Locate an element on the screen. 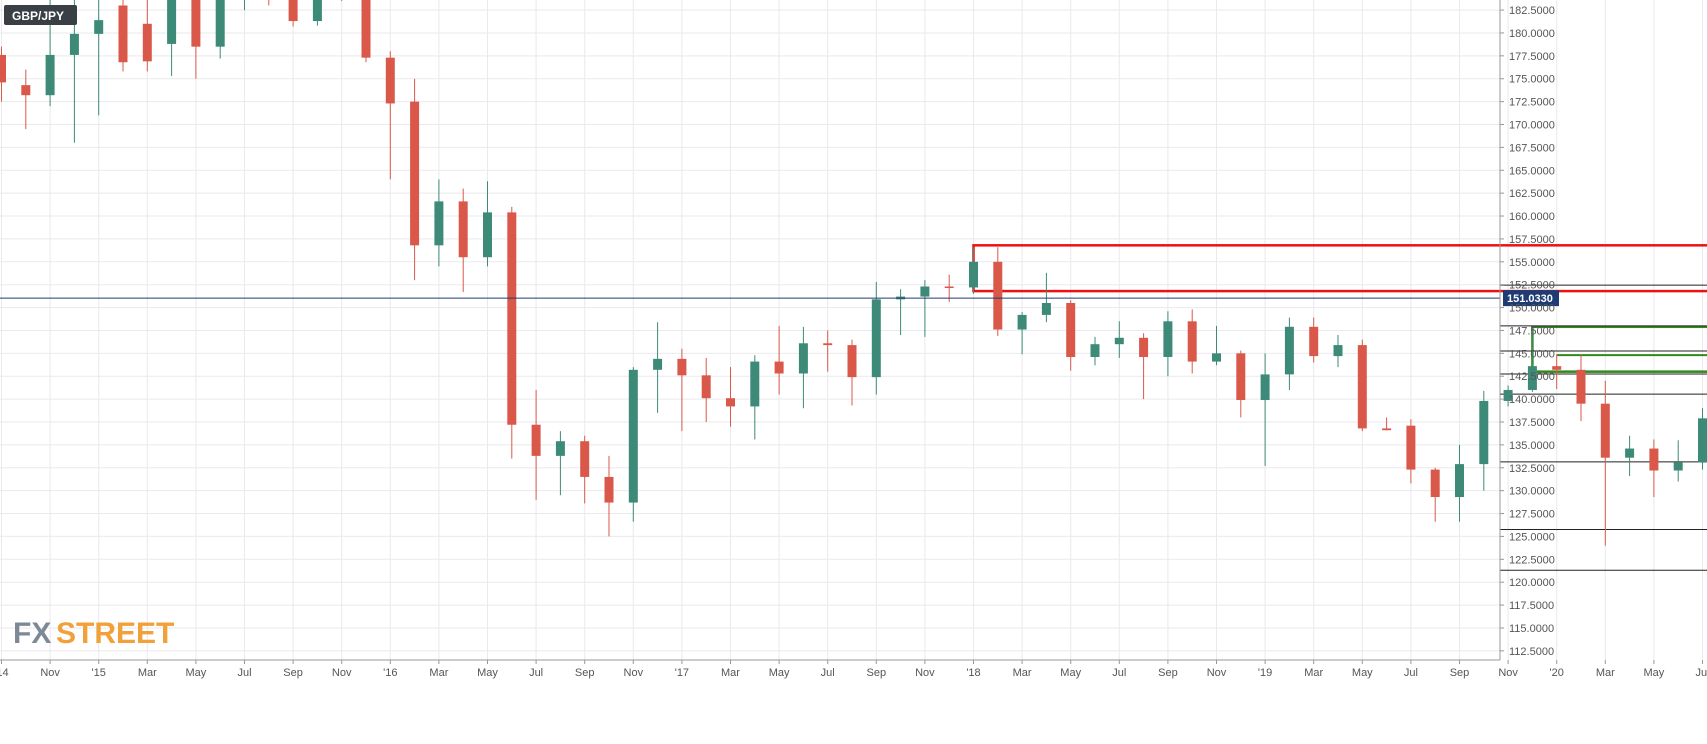 This screenshot has width=1707, height=744. x-tick-label: '14 is located at coordinates (4, 673).